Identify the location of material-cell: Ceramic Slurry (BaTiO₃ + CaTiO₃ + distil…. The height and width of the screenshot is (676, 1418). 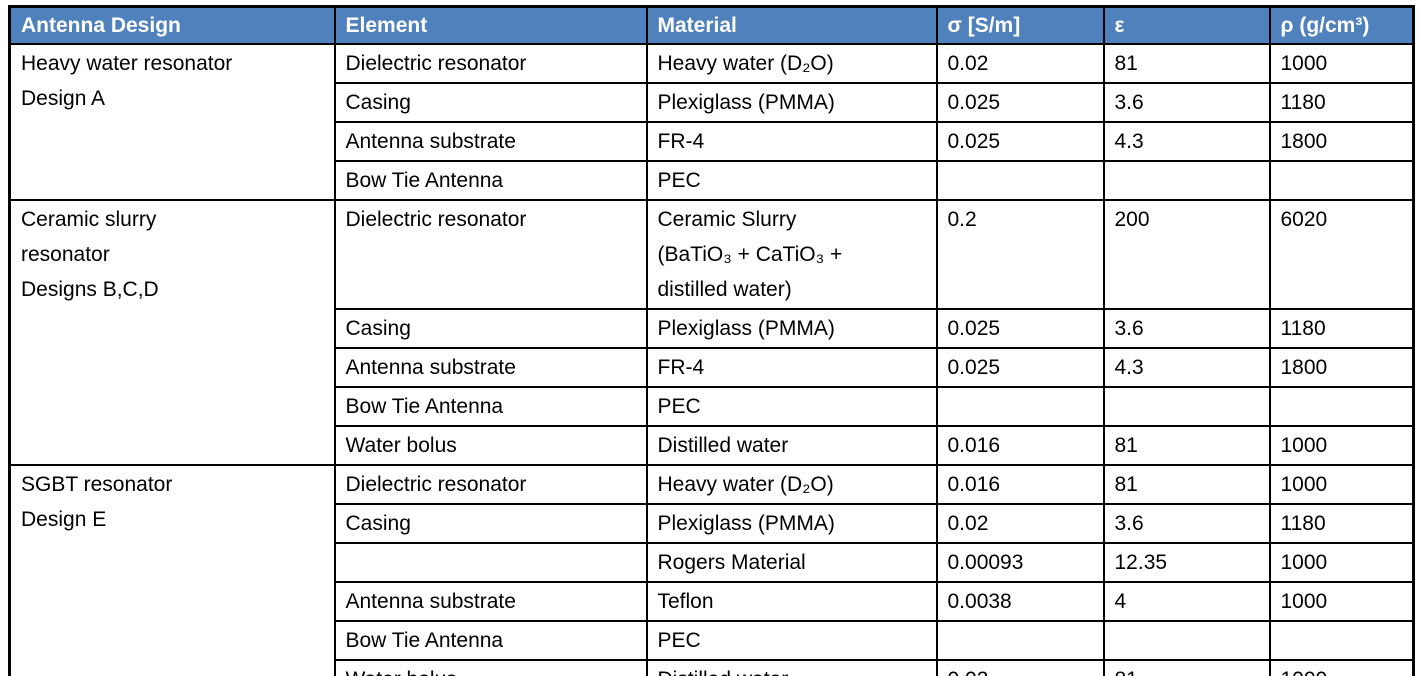
(791, 254).